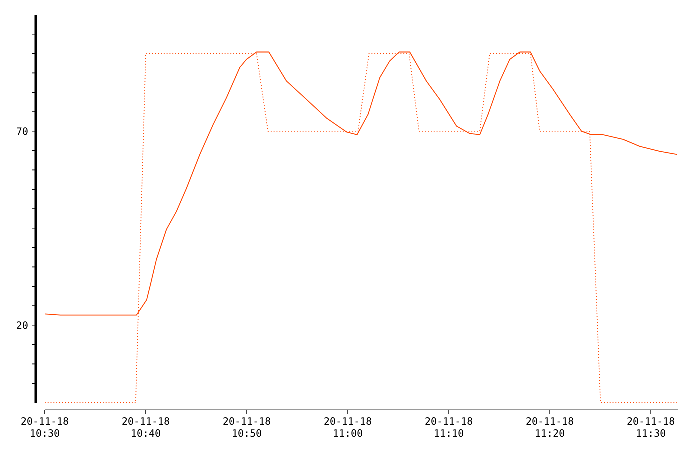 This screenshot has width=690, height=460. Describe the element at coordinates (45, 428) in the screenshot. I see `x-tick-label: 20-11-18 10:30` at that location.